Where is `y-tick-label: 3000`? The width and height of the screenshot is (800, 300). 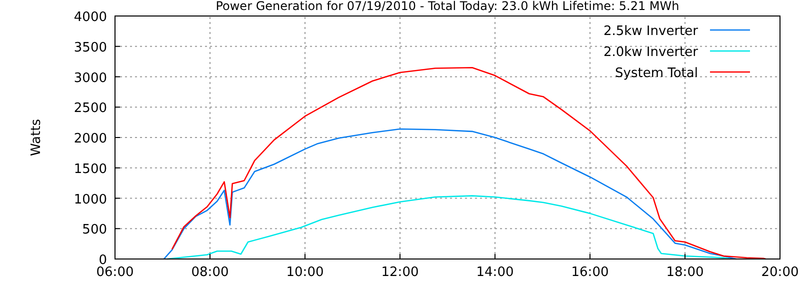
y-tick-label: 3000 is located at coordinates (90, 78).